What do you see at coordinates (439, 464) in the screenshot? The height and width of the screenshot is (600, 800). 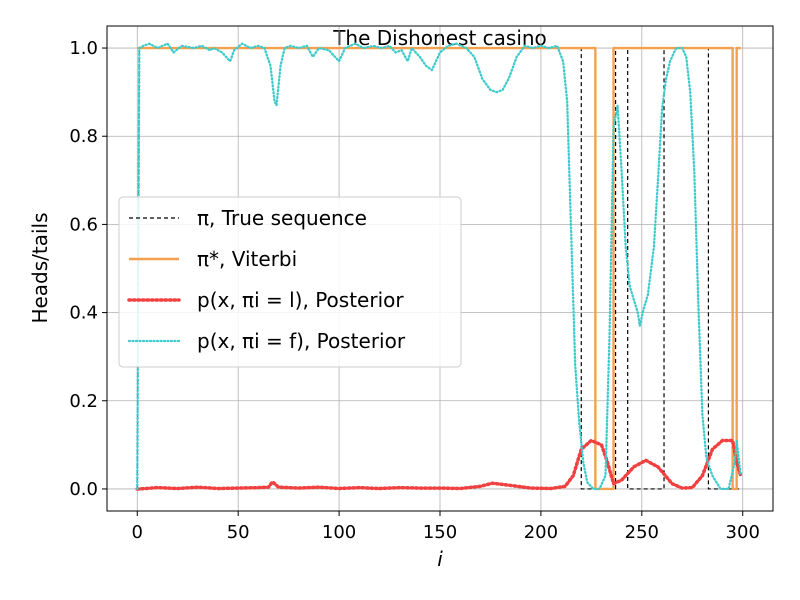 I see `posterior-loaded-line` at bounding box center [439, 464].